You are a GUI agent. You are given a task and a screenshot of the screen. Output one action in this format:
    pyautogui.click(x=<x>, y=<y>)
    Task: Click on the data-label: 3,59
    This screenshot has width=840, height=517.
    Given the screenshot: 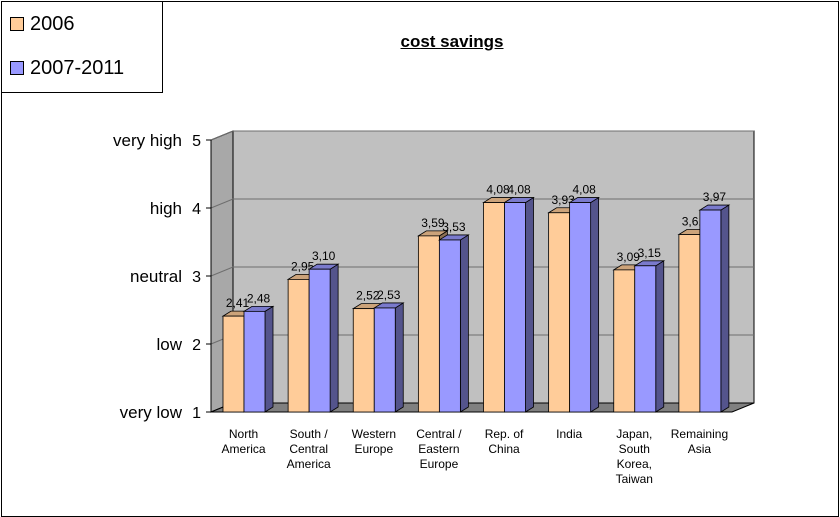 What is the action you would take?
    pyautogui.click(x=433, y=223)
    